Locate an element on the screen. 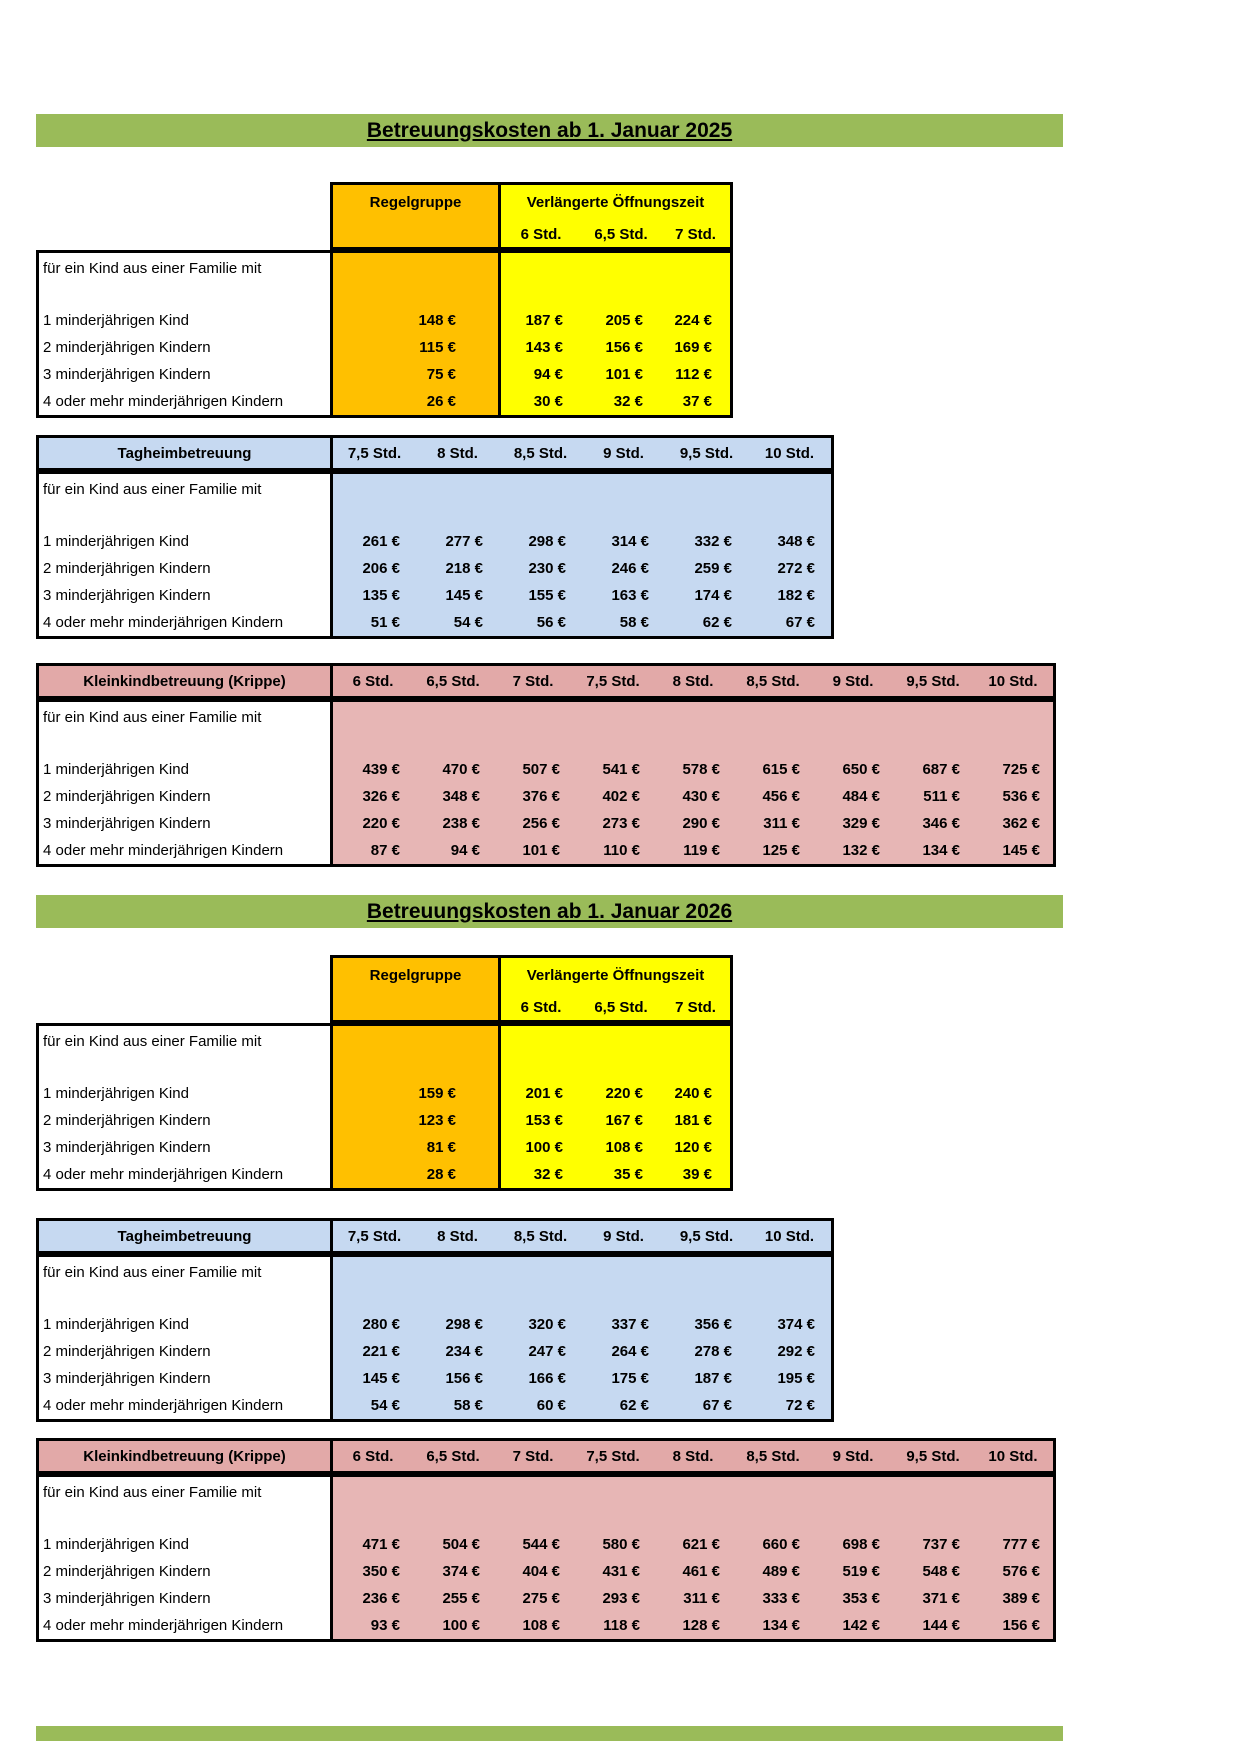 The width and height of the screenshot is (1240, 1753). fee-value-cell: 261 € is located at coordinates (374, 541).